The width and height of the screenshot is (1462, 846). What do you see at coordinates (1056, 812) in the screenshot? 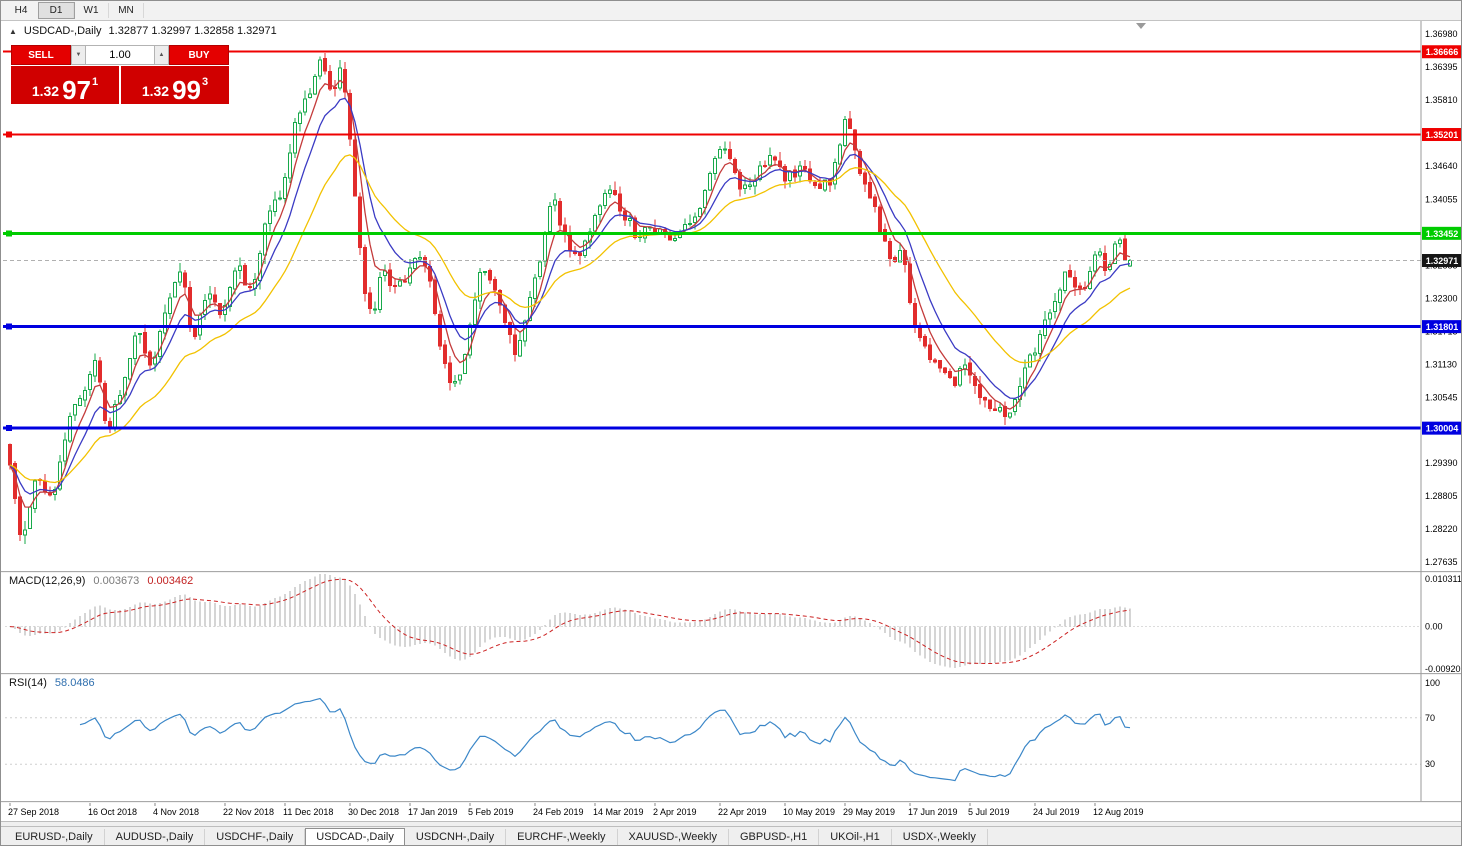
I see `svg-text: 24 Jul 2019` at bounding box center [1056, 812].